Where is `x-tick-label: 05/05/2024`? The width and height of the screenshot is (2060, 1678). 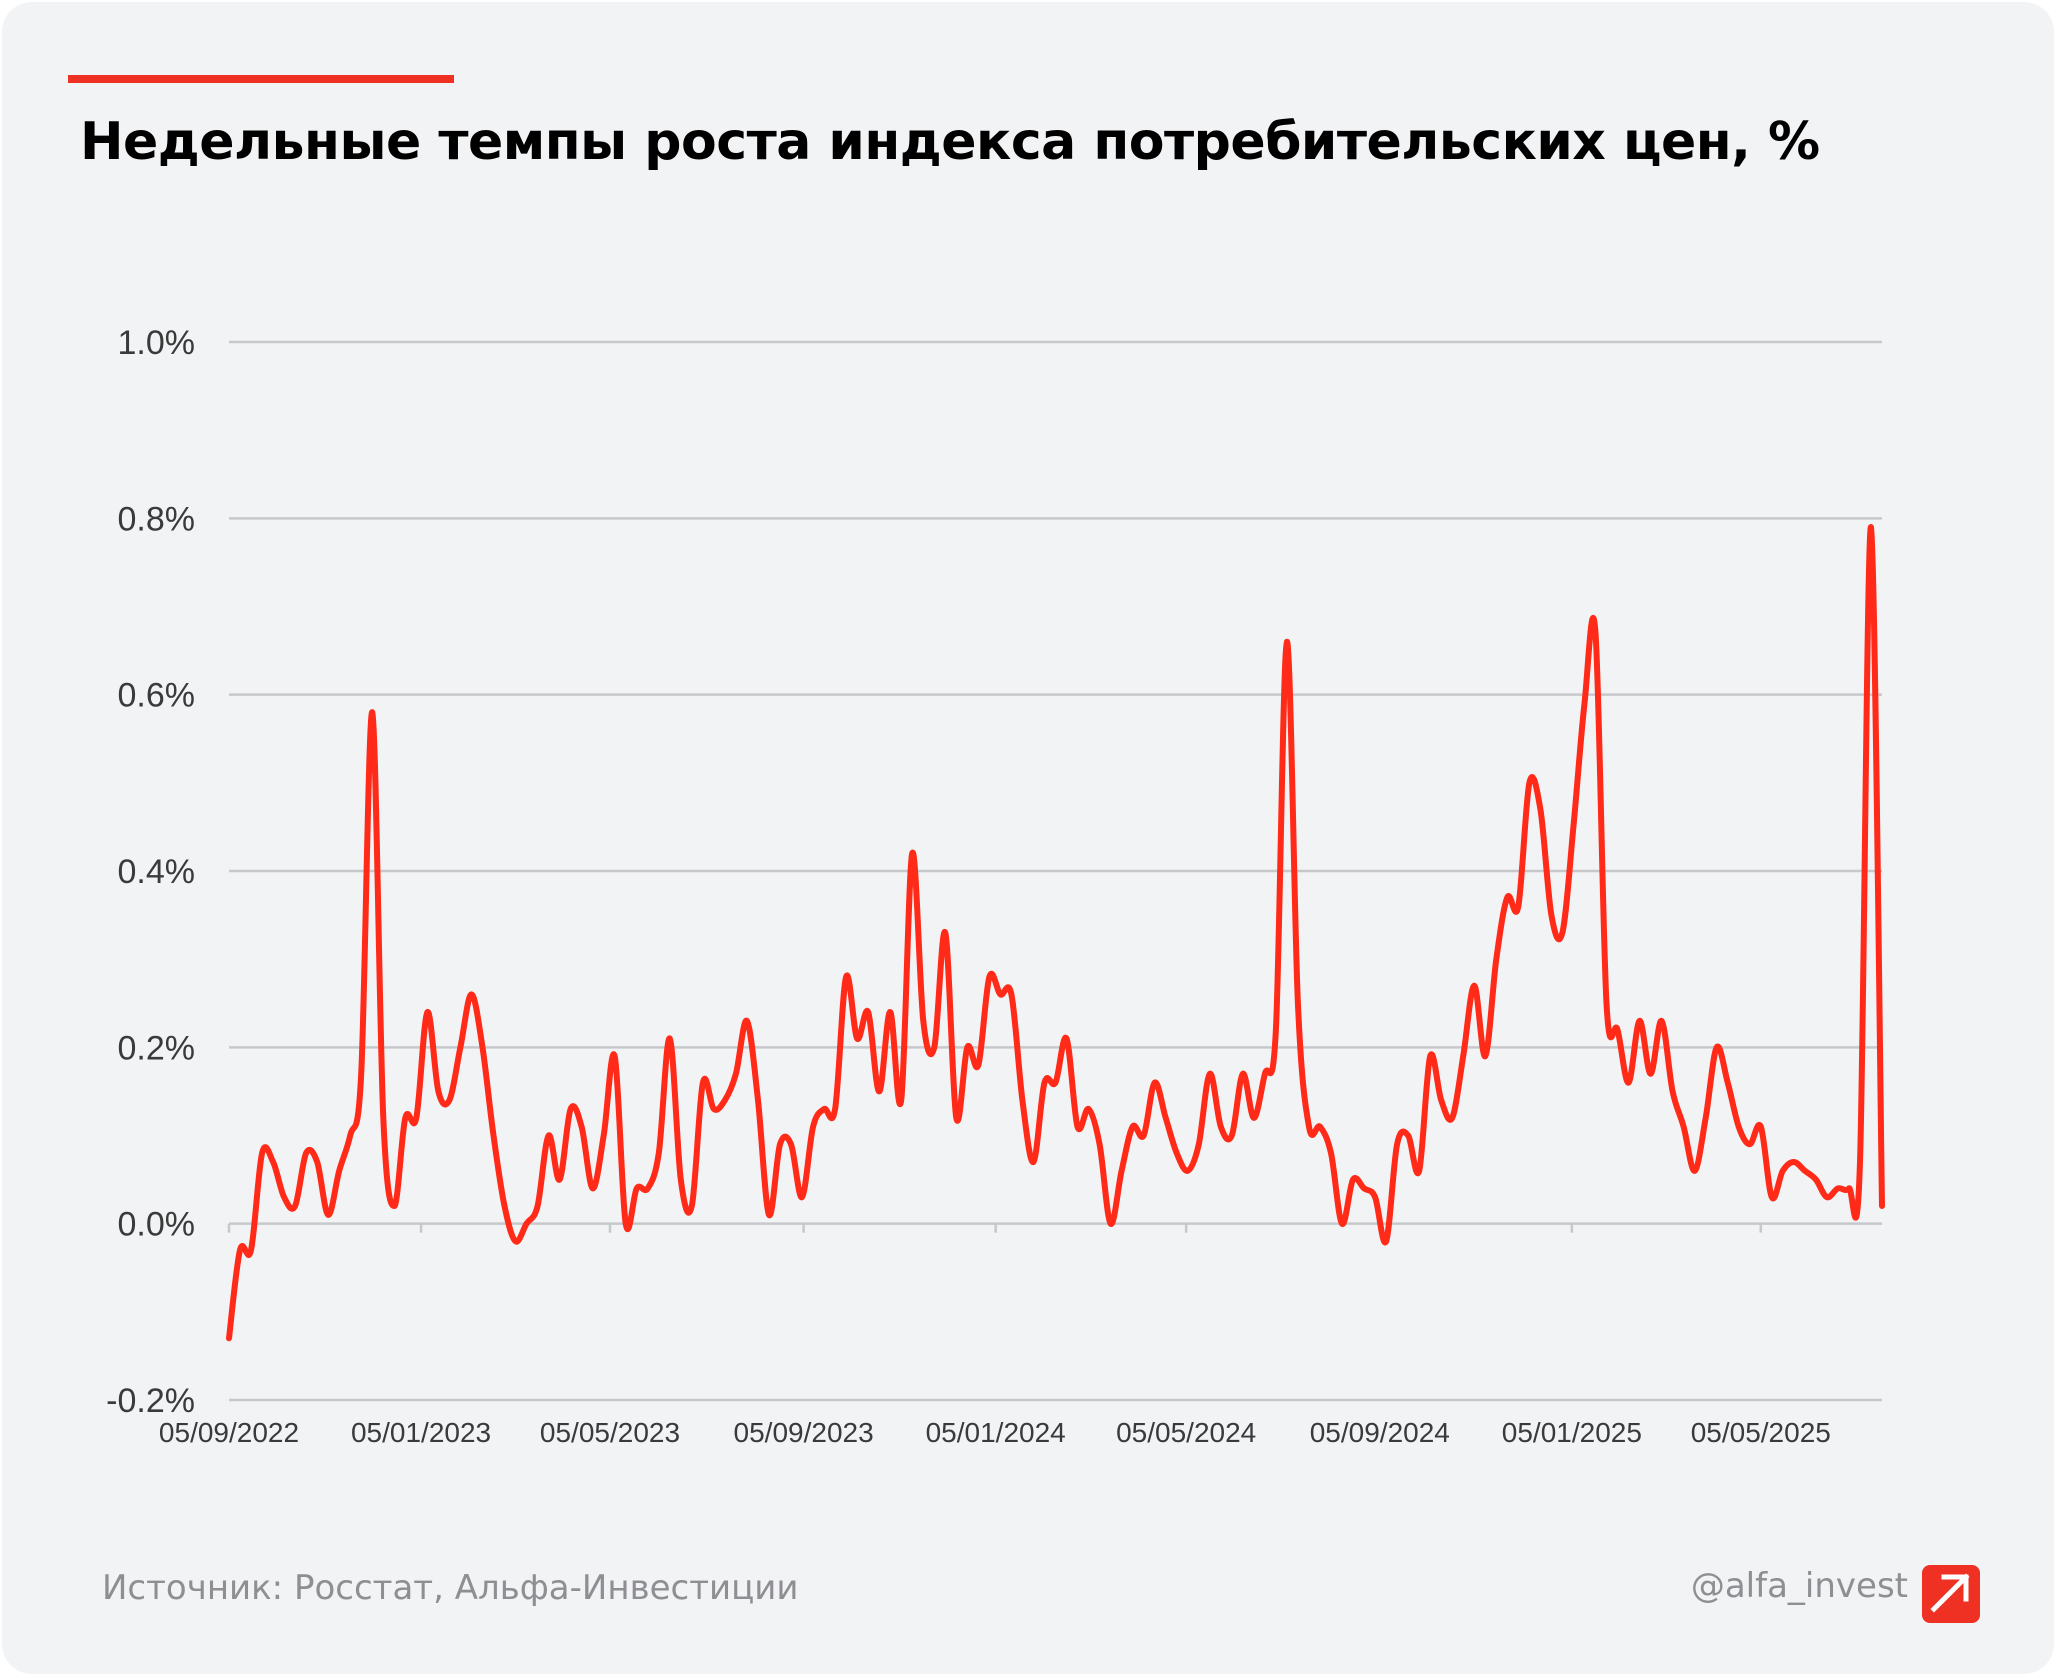
x-tick-label: 05/05/2024 is located at coordinates (1186, 1432).